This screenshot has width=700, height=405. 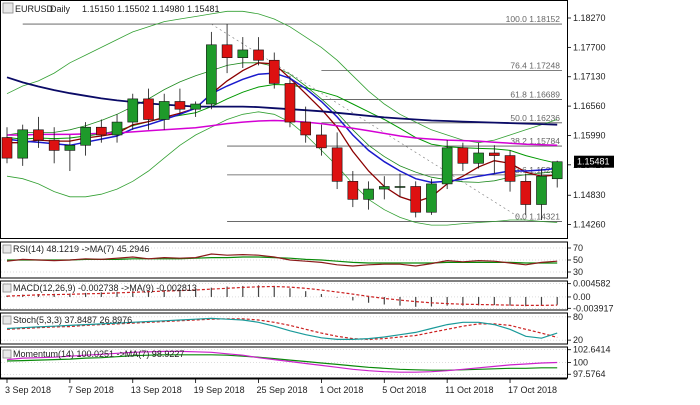 What do you see at coordinates (582, 297) in the screenshot?
I see `macd-tick-label: 0.00` at bounding box center [582, 297].